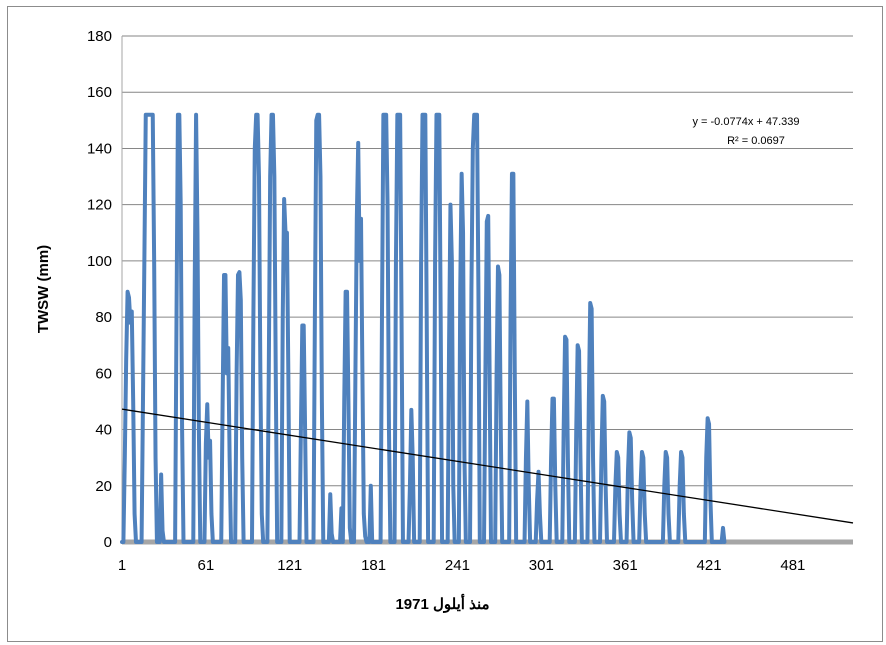  I want to click on trendline-equation: y = -0.0774x + 47.339, so click(745, 122).